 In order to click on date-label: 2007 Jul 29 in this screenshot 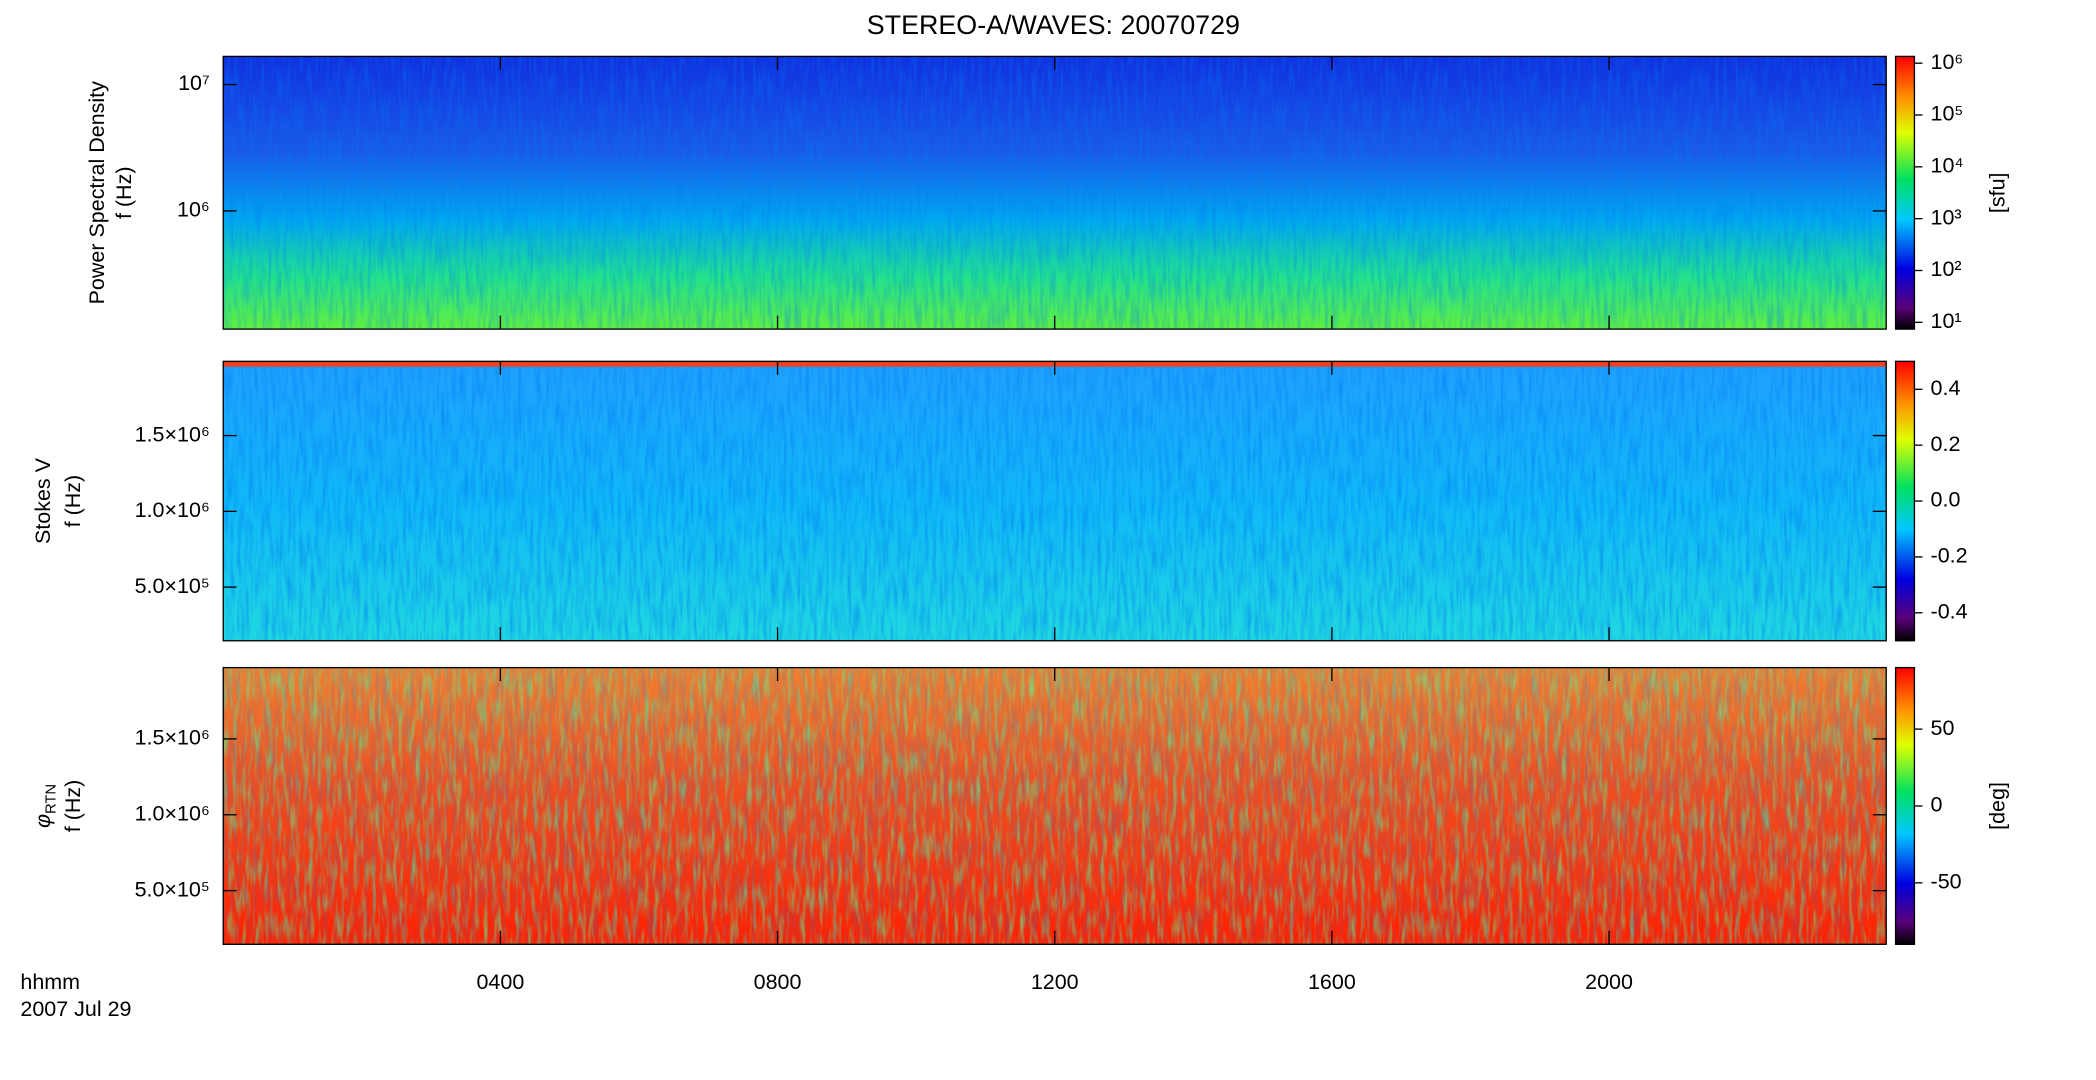, I will do `click(75, 1009)`.